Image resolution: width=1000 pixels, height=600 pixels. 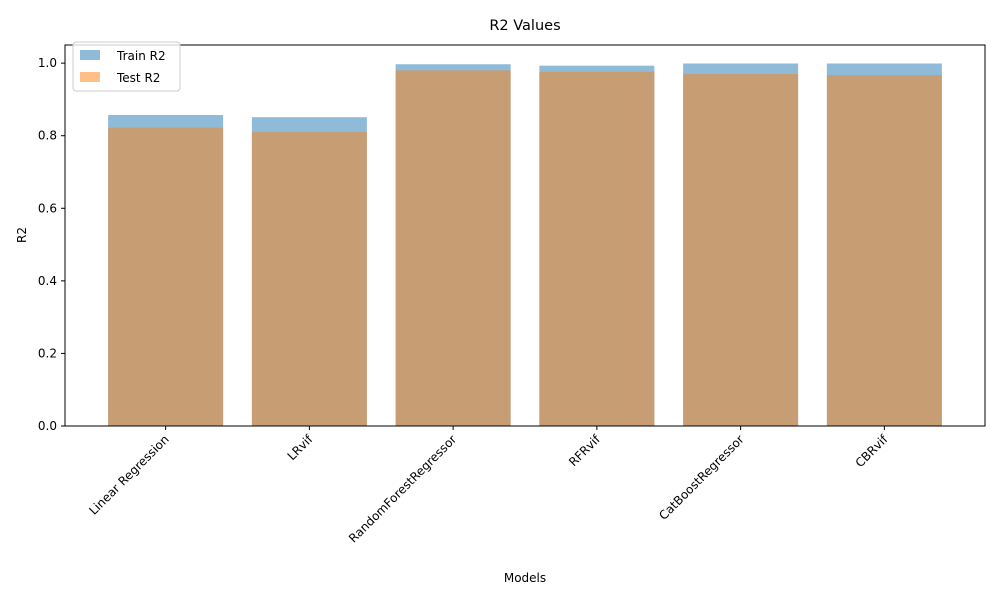 I want to click on x-tick-label-0: Linear Regression, so click(x=128, y=474).